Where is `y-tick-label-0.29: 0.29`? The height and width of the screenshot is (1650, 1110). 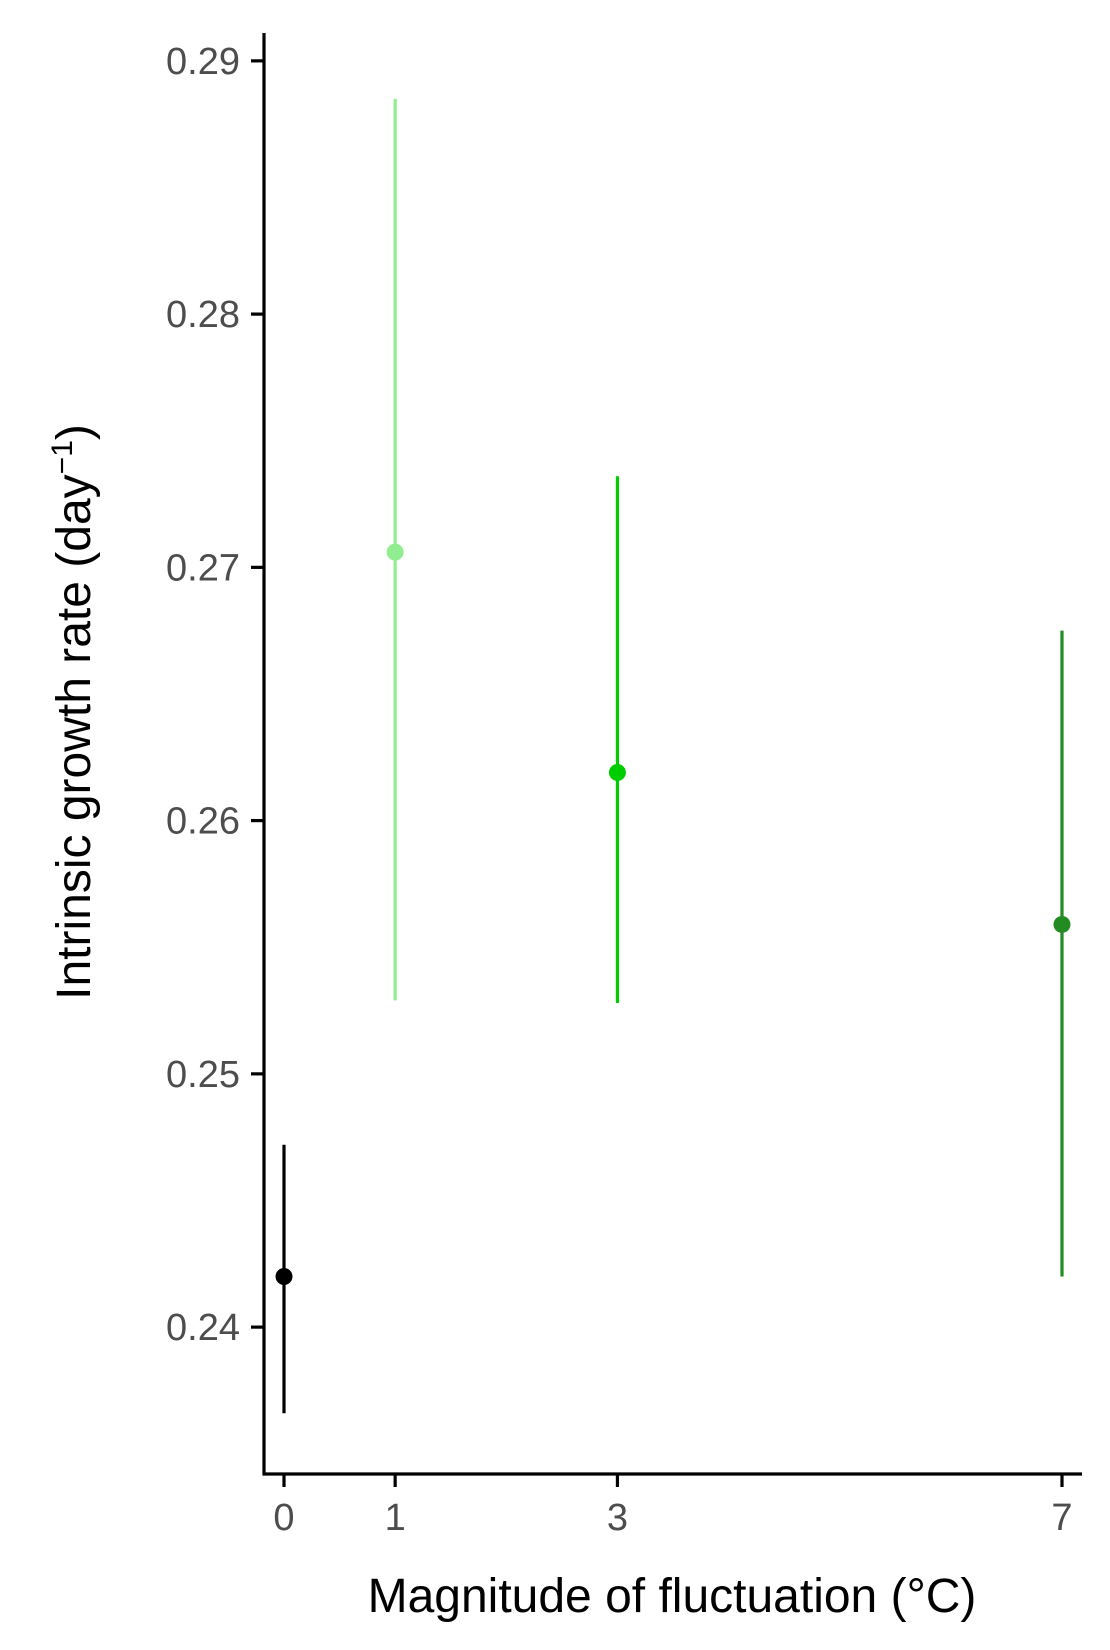
y-tick-label-0.29: 0.29 is located at coordinates (203, 62).